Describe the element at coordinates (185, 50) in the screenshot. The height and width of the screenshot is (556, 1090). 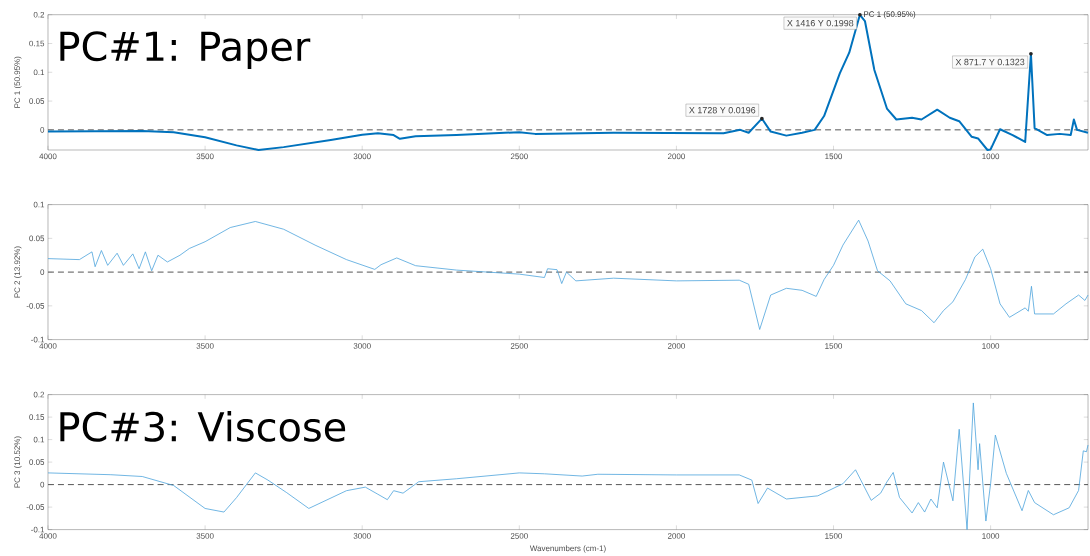
I see `chart-title: PC#1: Paper` at that location.